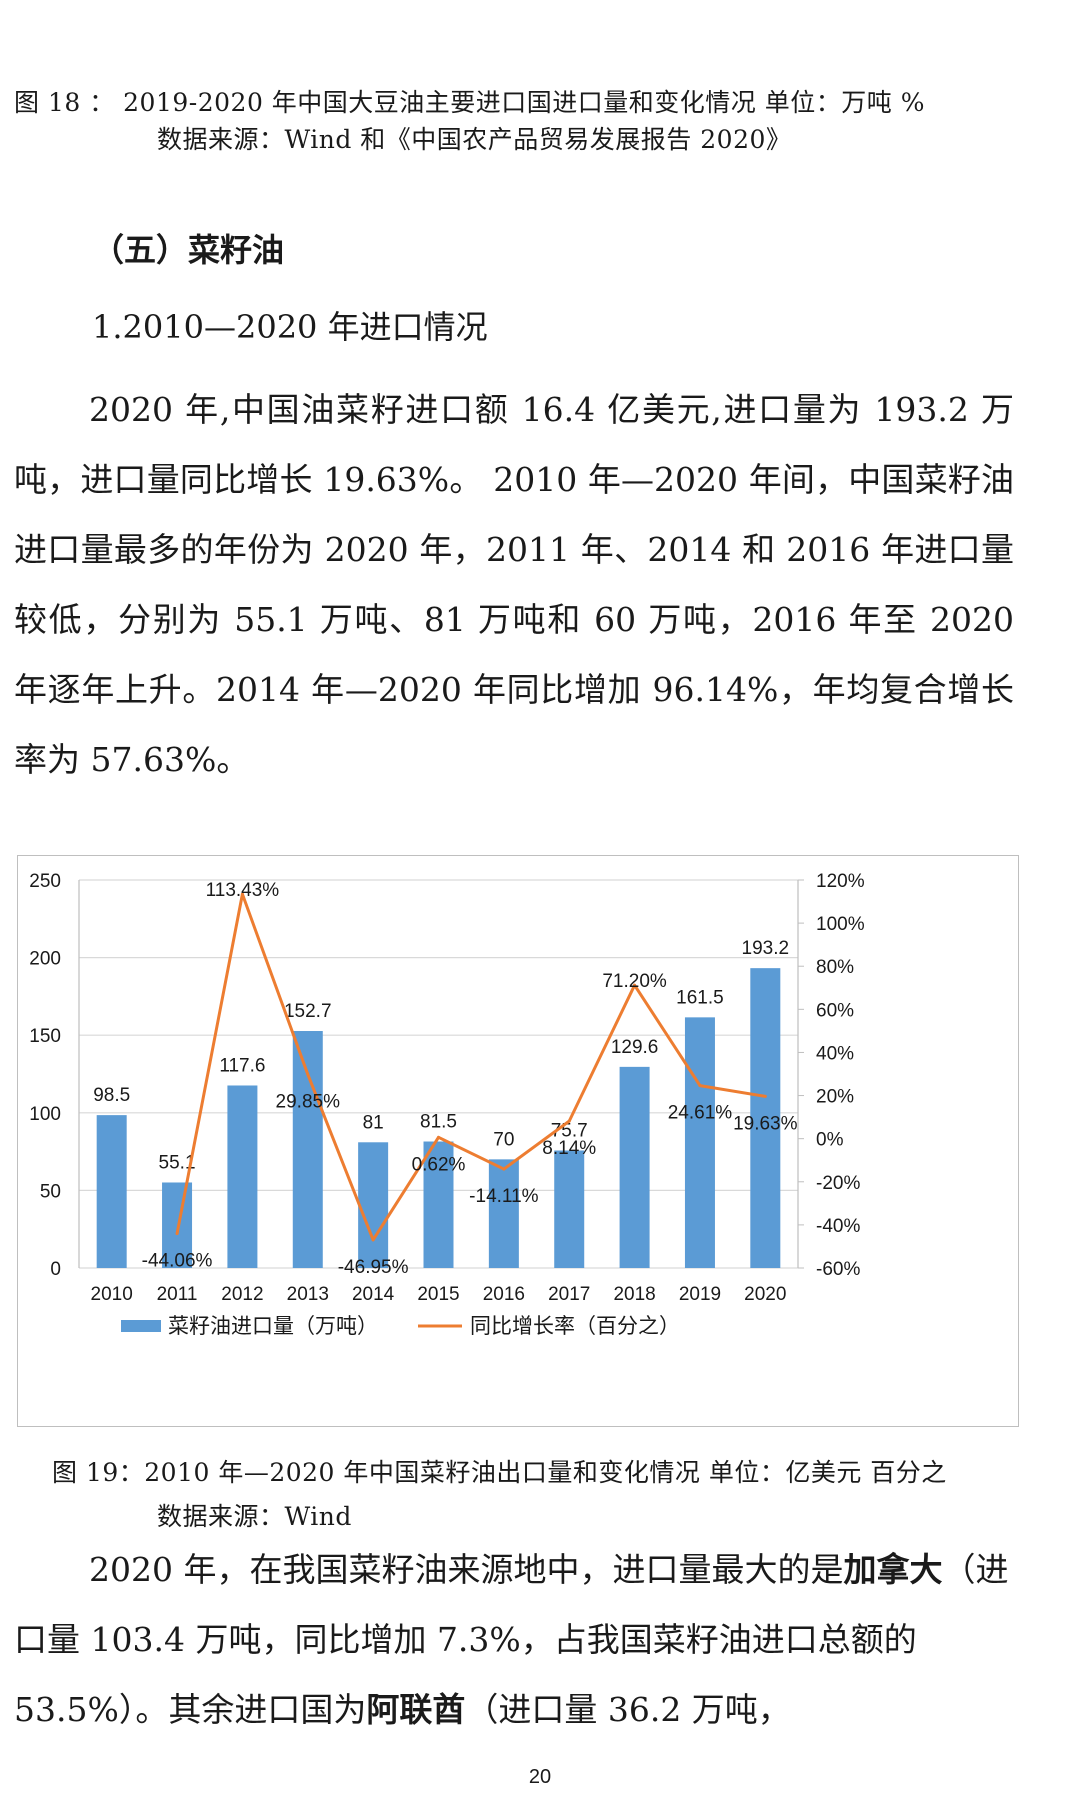 This screenshot has height=1805, width=1080. I want to click on section-subheading: 1.2010—2020 年进口情况, so click(290, 327).